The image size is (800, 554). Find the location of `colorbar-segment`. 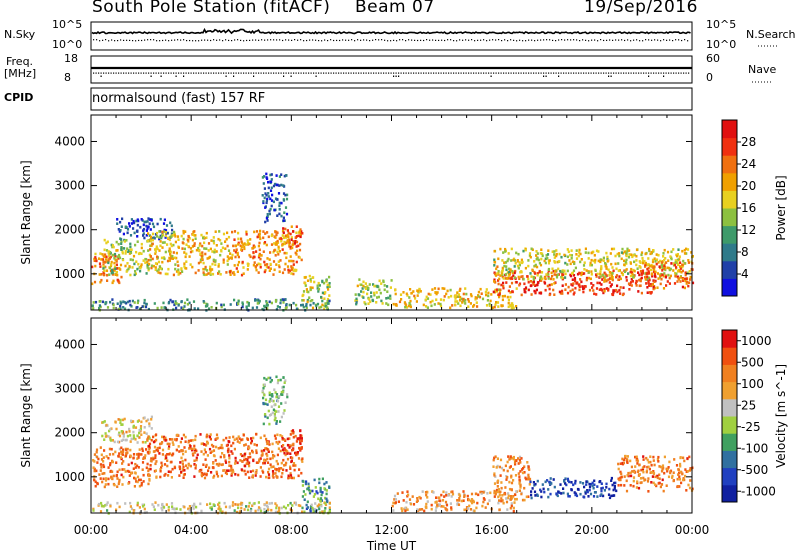

colorbar-segment is located at coordinates (729, 493).